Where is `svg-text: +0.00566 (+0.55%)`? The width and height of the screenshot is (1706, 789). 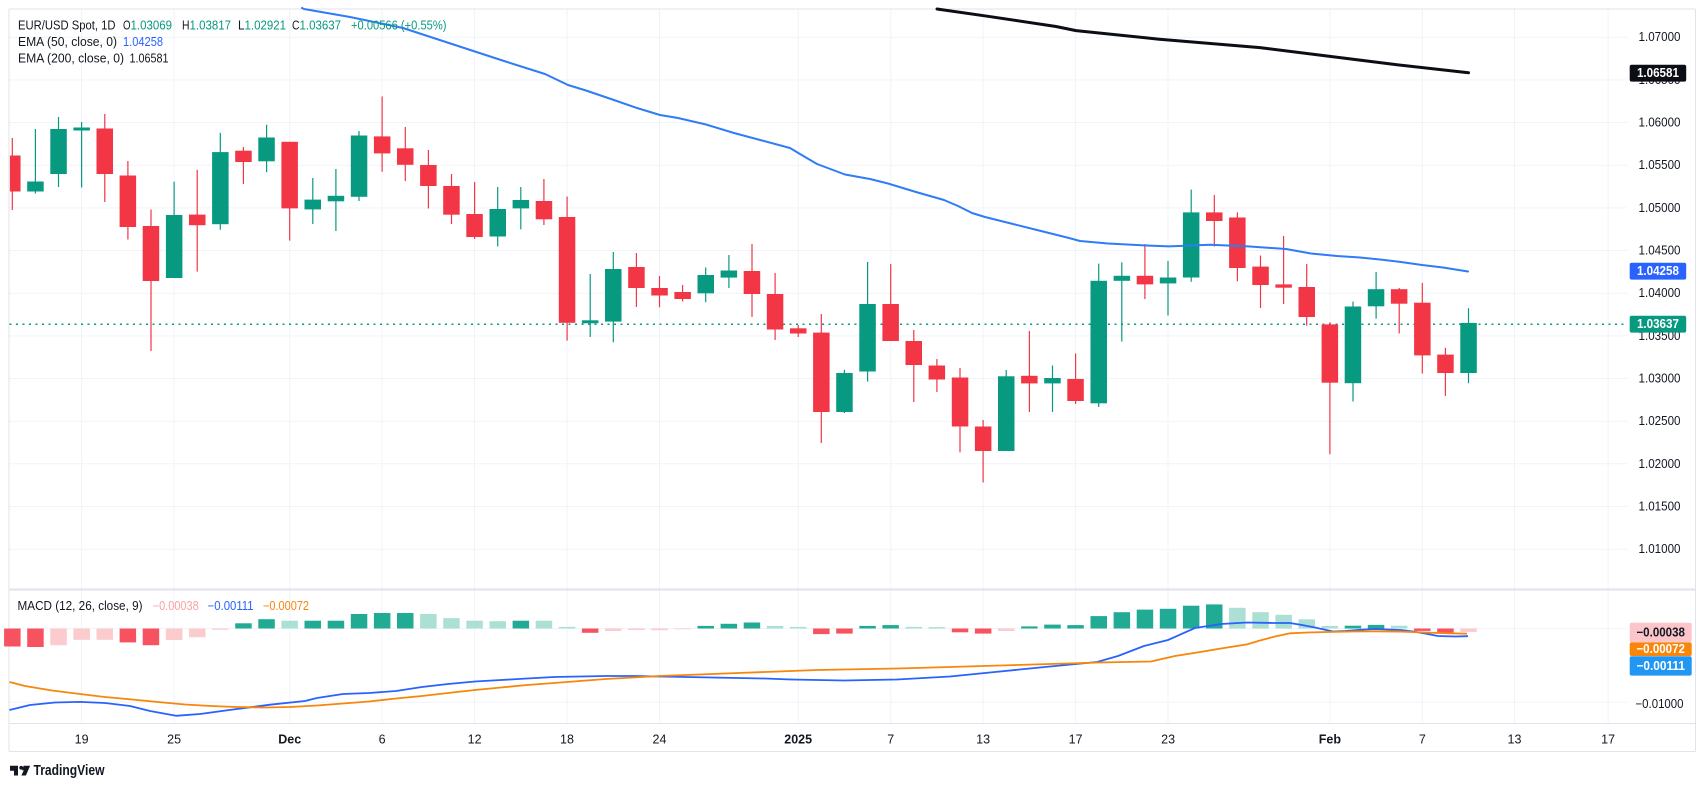 svg-text: +0.00566 (+0.55%) is located at coordinates (399, 26).